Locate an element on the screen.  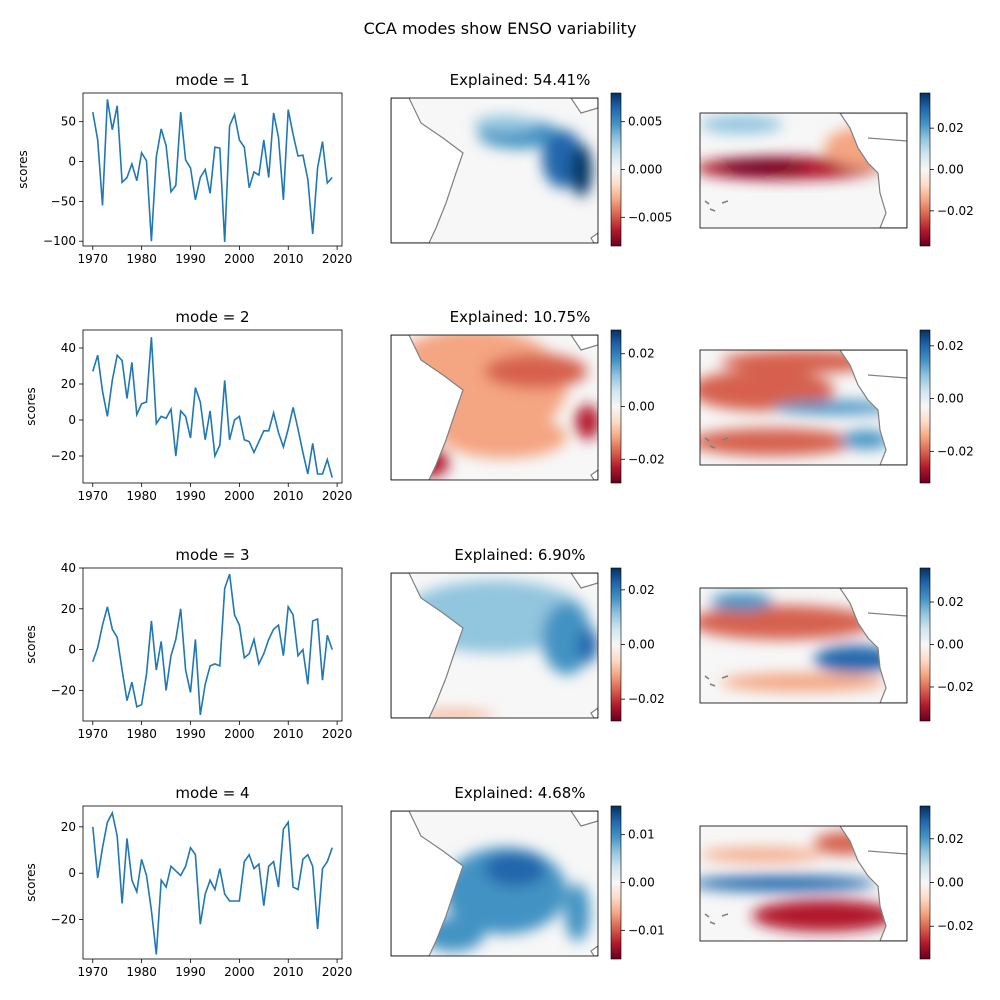
panel-title: Explained: 54.41% is located at coordinates (520, 80).